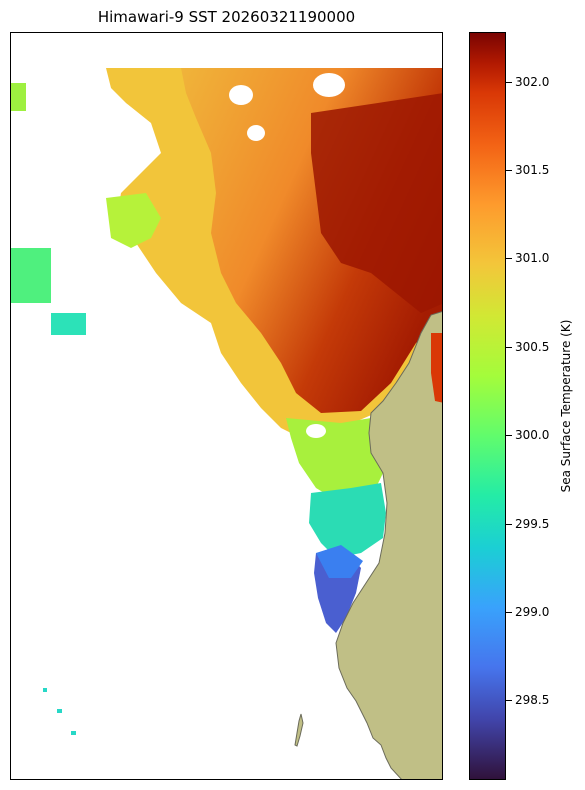 The height and width of the screenshot is (790, 585). Describe the element at coordinates (532, 700) in the screenshot. I see `colorbar-tick-label: 298.5` at that location.